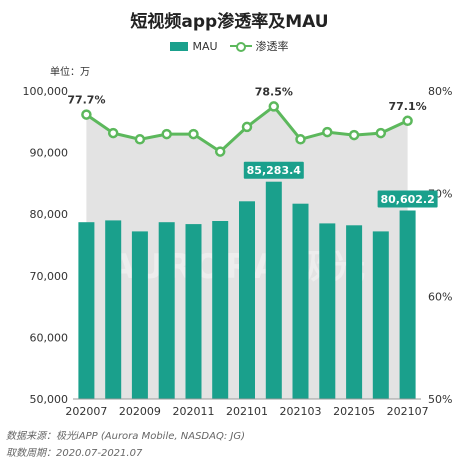 Image resolution: width=459 pixels, height=465 pixels. What do you see at coordinates (194, 411) in the screenshot?
I see `x-tick-label-202011: 202011` at bounding box center [194, 411].